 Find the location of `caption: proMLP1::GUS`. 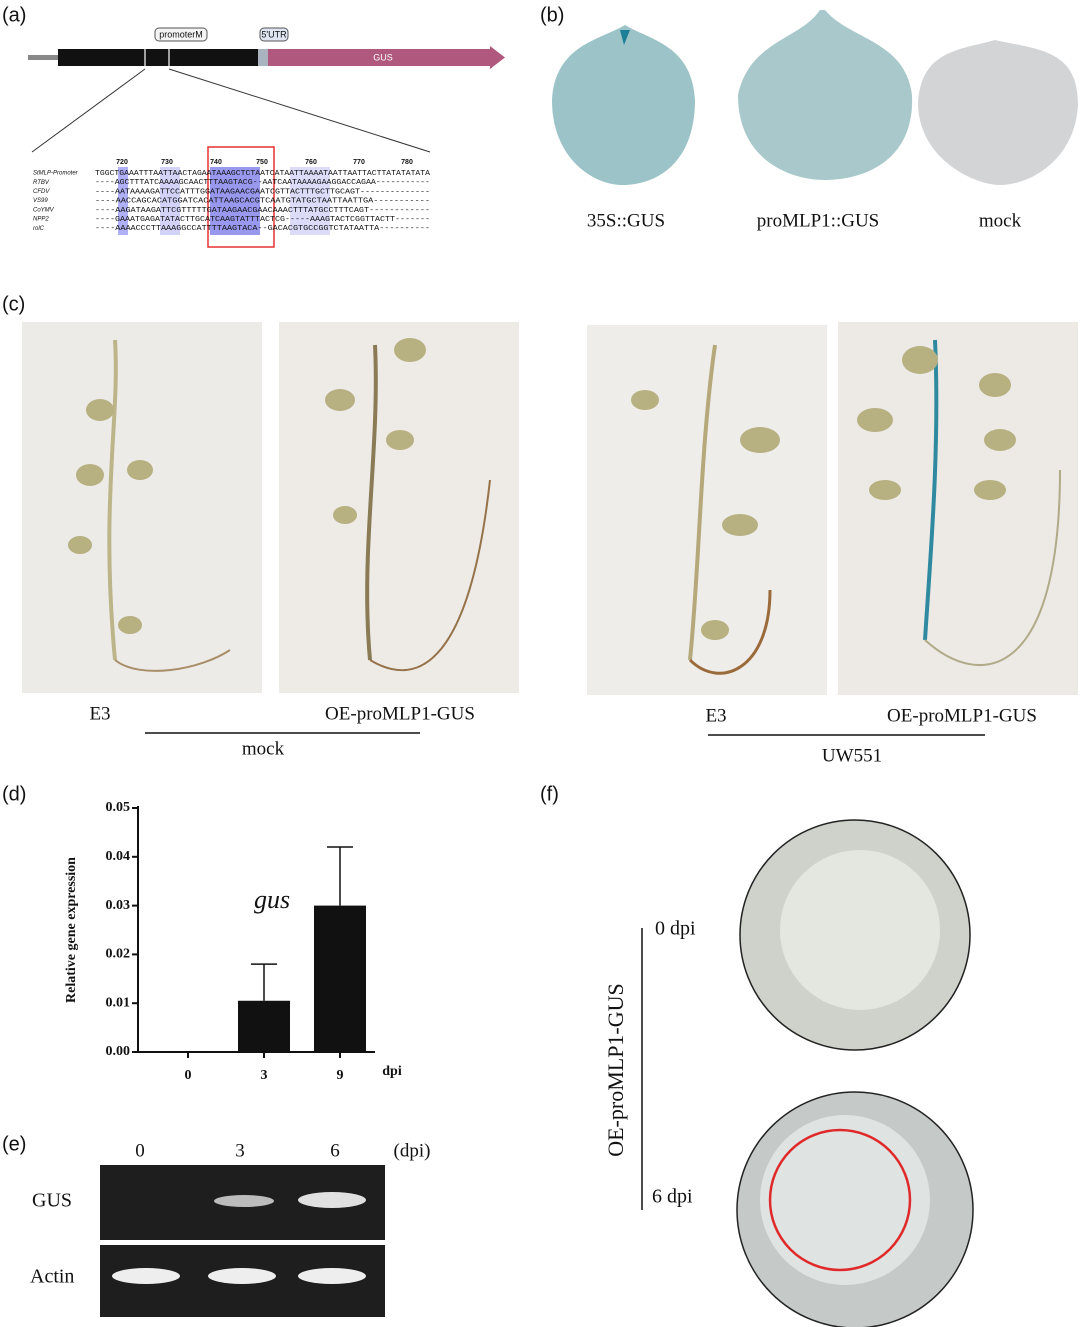

caption: proMLP1::GUS is located at coordinates (818, 220).